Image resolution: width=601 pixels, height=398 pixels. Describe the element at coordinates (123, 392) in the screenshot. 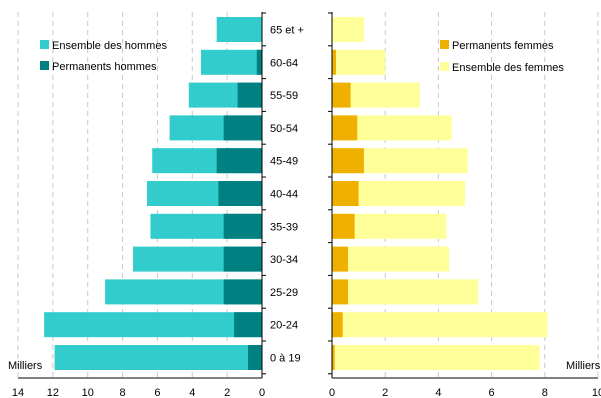

I see `x-tick-label-men: 8` at that location.